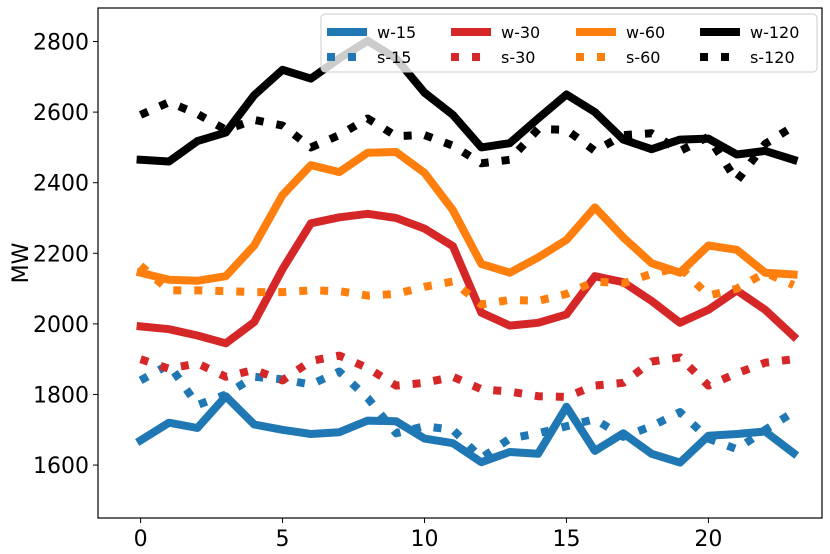  Describe the element at coordinates (21, 262) in the screenshot. I see `y-axis-label: MW` at that location.